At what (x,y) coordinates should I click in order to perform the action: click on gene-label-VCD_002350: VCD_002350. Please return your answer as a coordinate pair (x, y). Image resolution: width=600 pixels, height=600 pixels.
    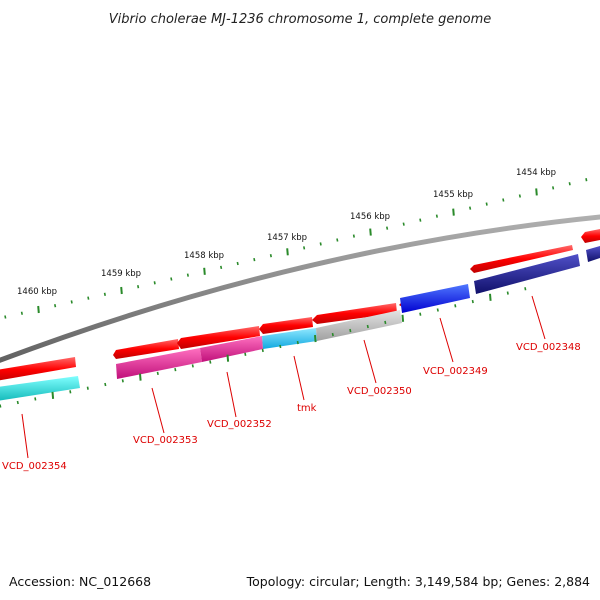
    Looking at the image, I should click on (379, 391).